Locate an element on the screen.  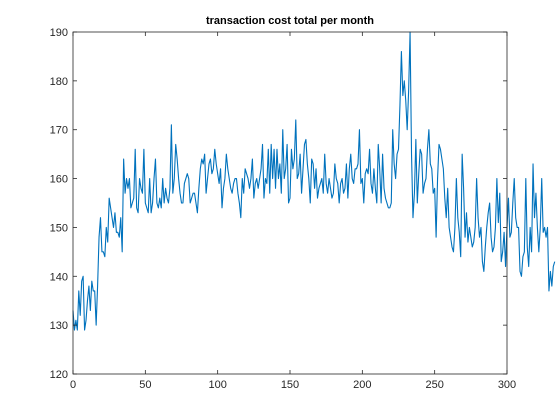
x-tick-label: 300 is located at coordinates (507, 385).